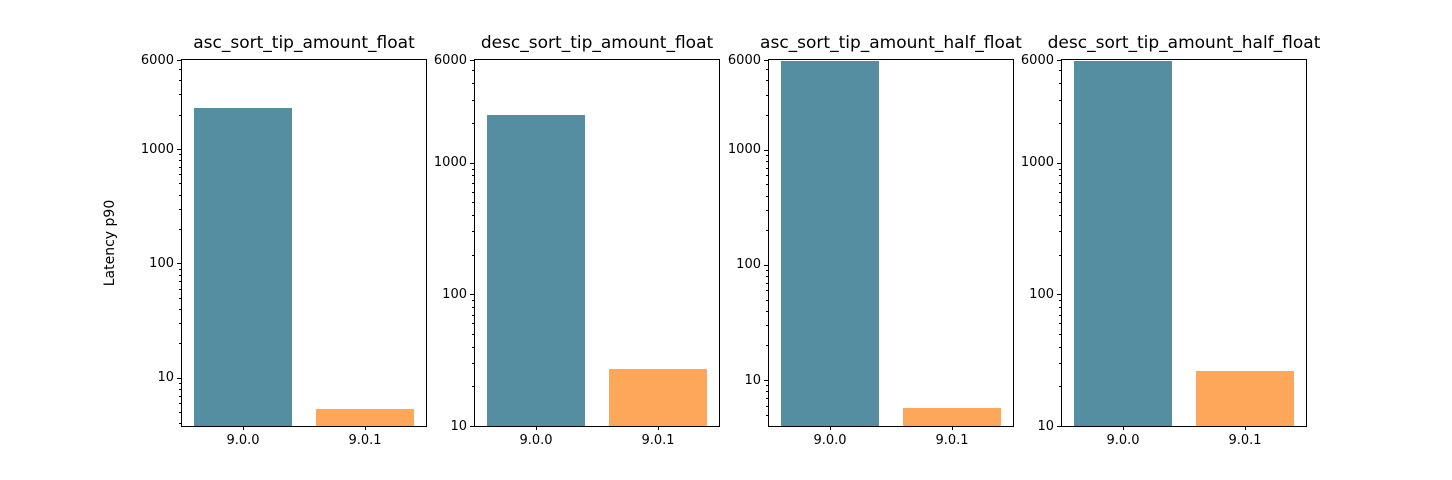 The height and width of the screenshot is (480, 1452). What do you see at coordinates (597, 43) in the screenshot?
I see `chart-title: desc_sort_tip_amount_float` at bounding box center [597, 43].